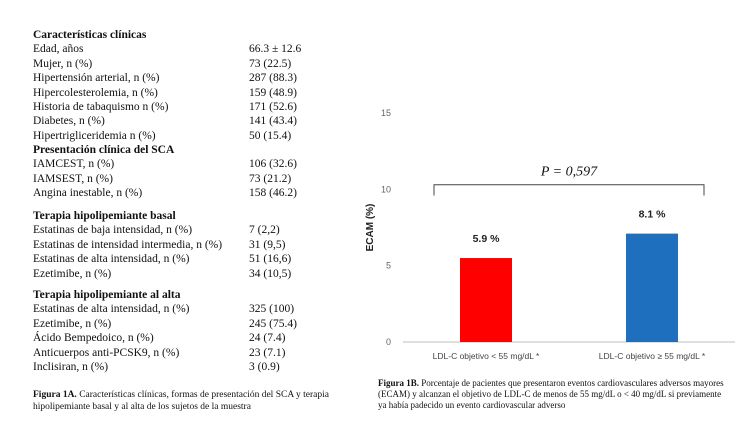  Describe the element at coordinates (267, 244) in the screenshot. I see `table-row-value: 31 (9,5)` at that location.